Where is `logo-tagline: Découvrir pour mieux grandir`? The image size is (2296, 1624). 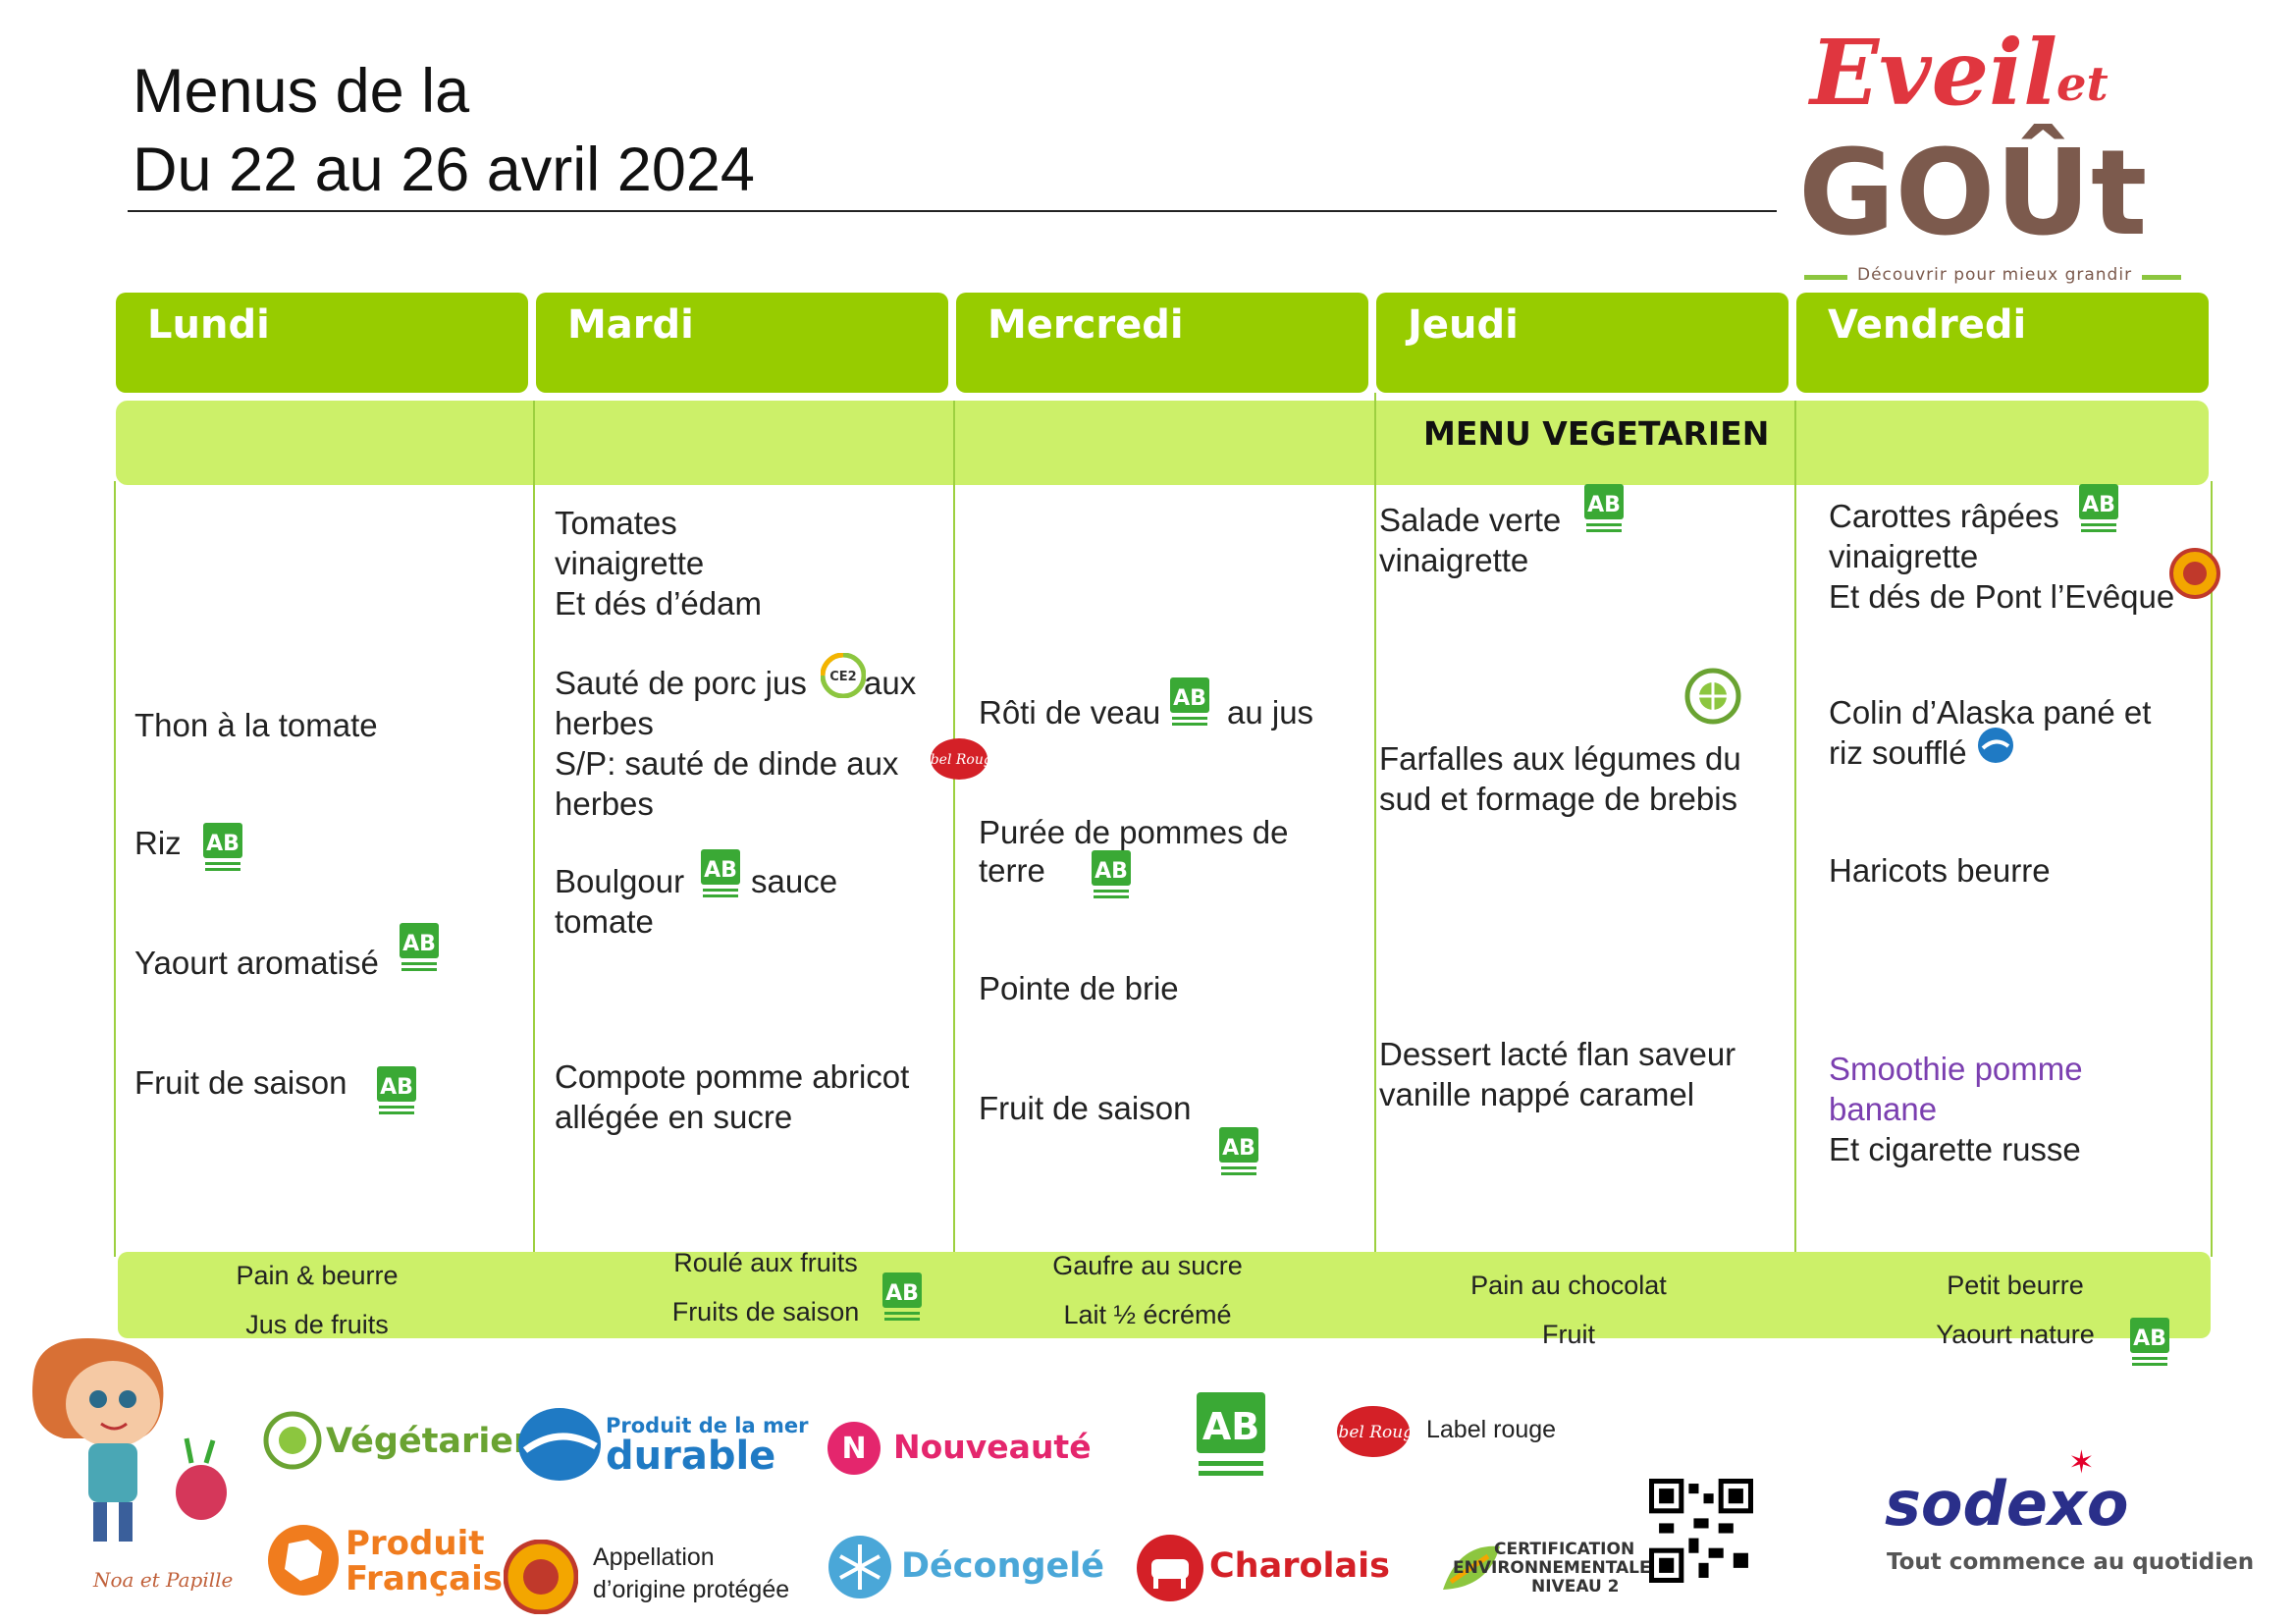 logo-tagline: Découvrir pour mieux grandir is located at coordinates (1995, 275).